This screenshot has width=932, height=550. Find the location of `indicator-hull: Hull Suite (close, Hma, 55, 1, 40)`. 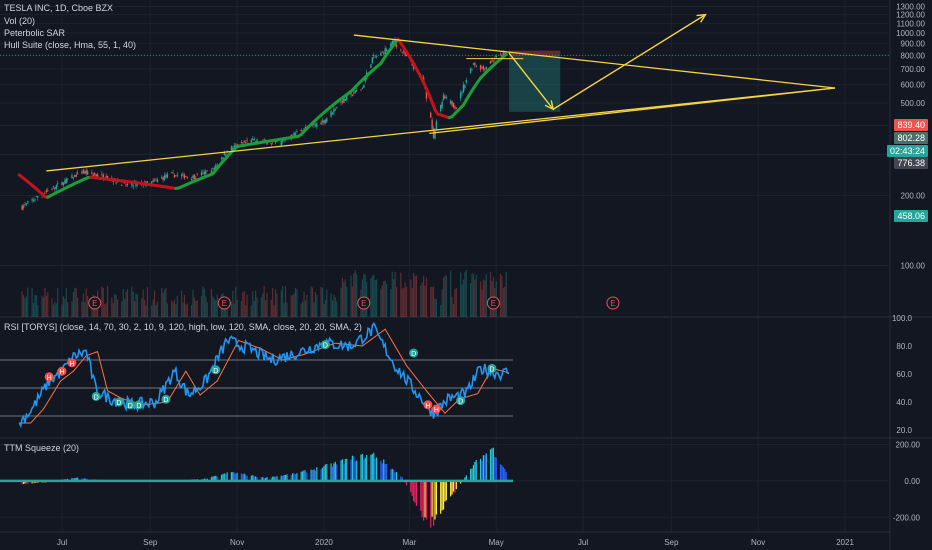

indicator-hull: Hull Suite (close, Hma, 55, 1, 40) is located at coordinates (70, 45).